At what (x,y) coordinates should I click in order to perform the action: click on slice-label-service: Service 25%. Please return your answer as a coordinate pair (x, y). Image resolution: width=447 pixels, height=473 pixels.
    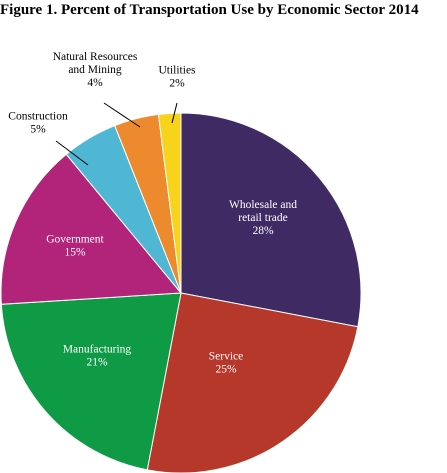
    Looking at the image, I should click on (226, 363).